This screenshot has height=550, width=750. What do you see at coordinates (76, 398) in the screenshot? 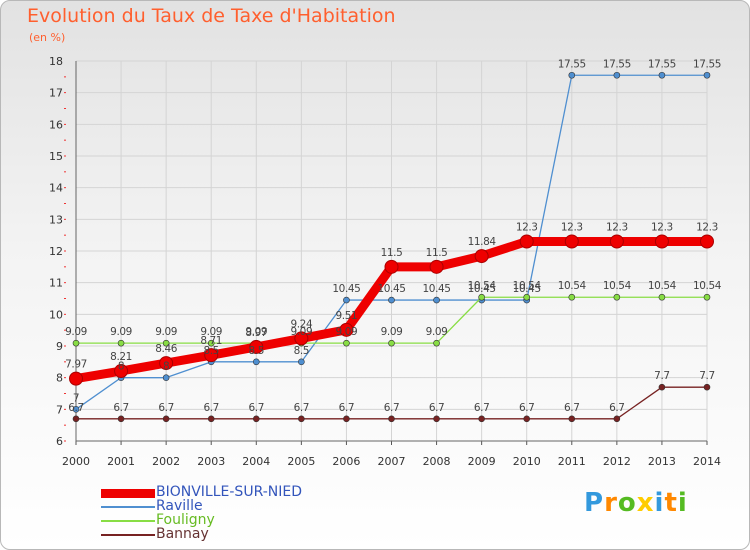
I see `data-label-raville: 7` at bounding box center [76, 398].